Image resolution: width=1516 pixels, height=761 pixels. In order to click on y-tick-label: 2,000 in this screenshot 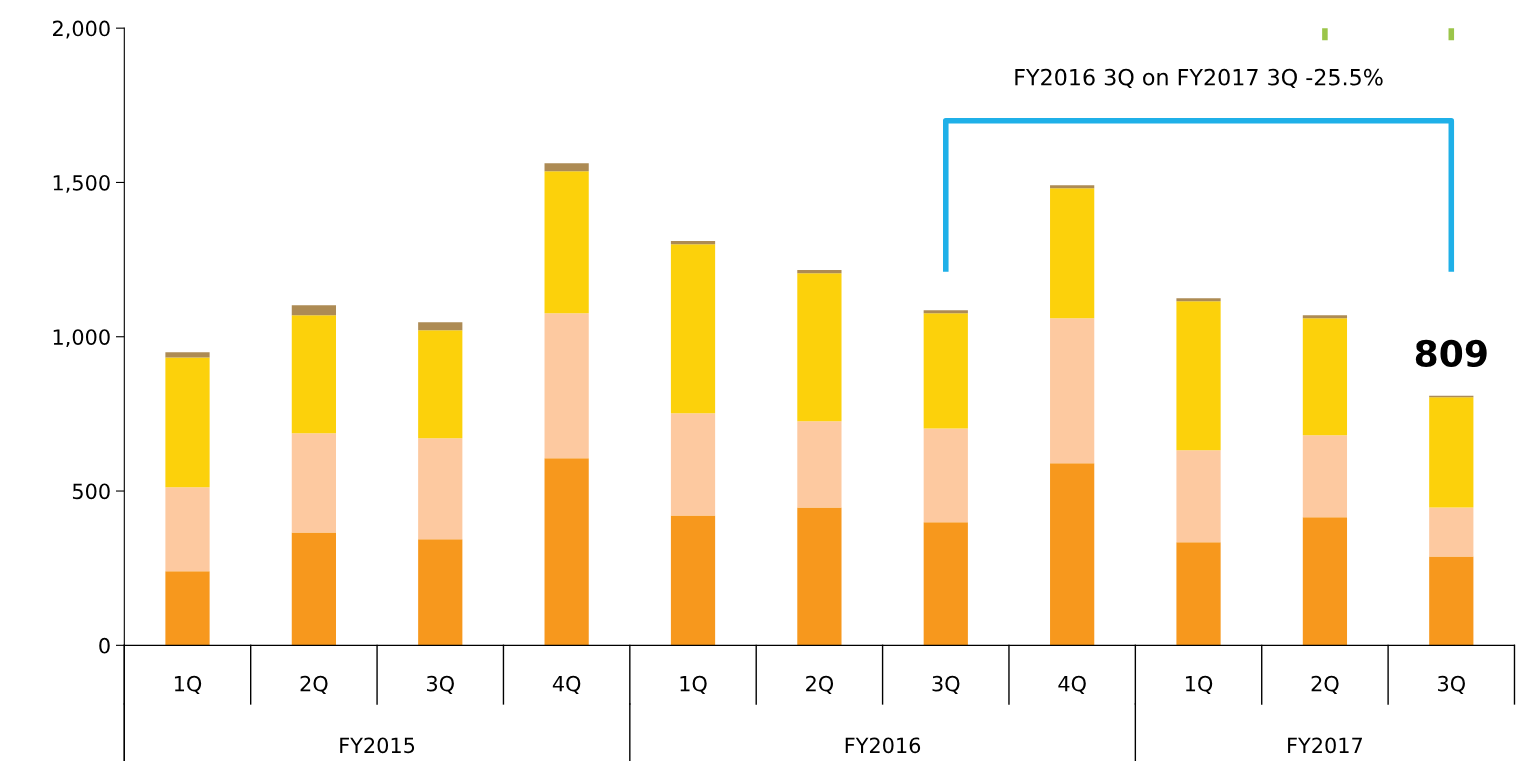, I will do `click(81, 29)`.